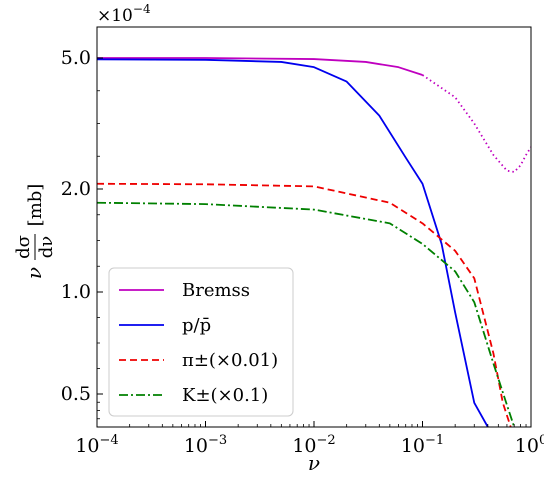 This screenshot has height=477, width=544. I want to click on y-tick-label: 2.0, so click(76, 189).